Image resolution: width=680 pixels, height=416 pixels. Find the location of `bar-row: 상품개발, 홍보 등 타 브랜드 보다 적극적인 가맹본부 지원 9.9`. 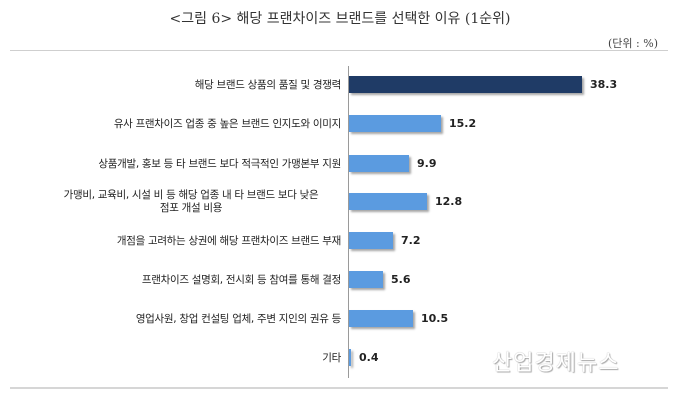

bar-row: 상품개발, 홍보 등 타 브랜드 보다 적극적인 가맹본부 지원 9.9 is located at coordinates (340, 164).